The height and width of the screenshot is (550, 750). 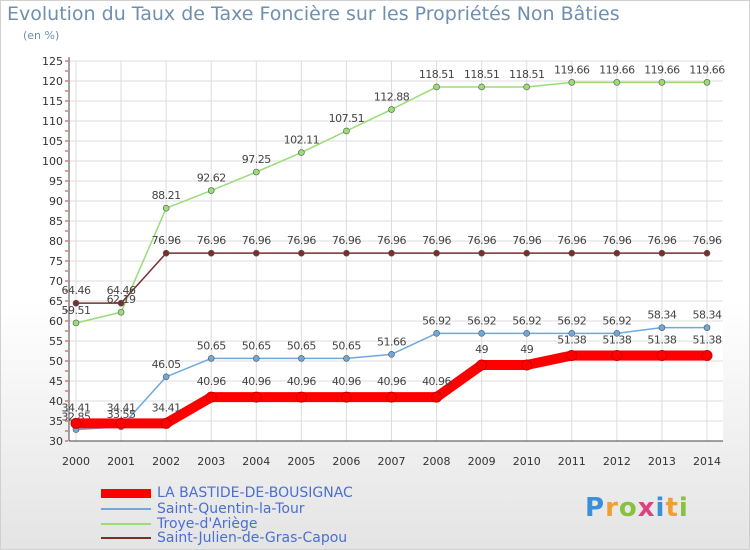 I want to click on y-tick-label: 125, so click(x=52, y=61).